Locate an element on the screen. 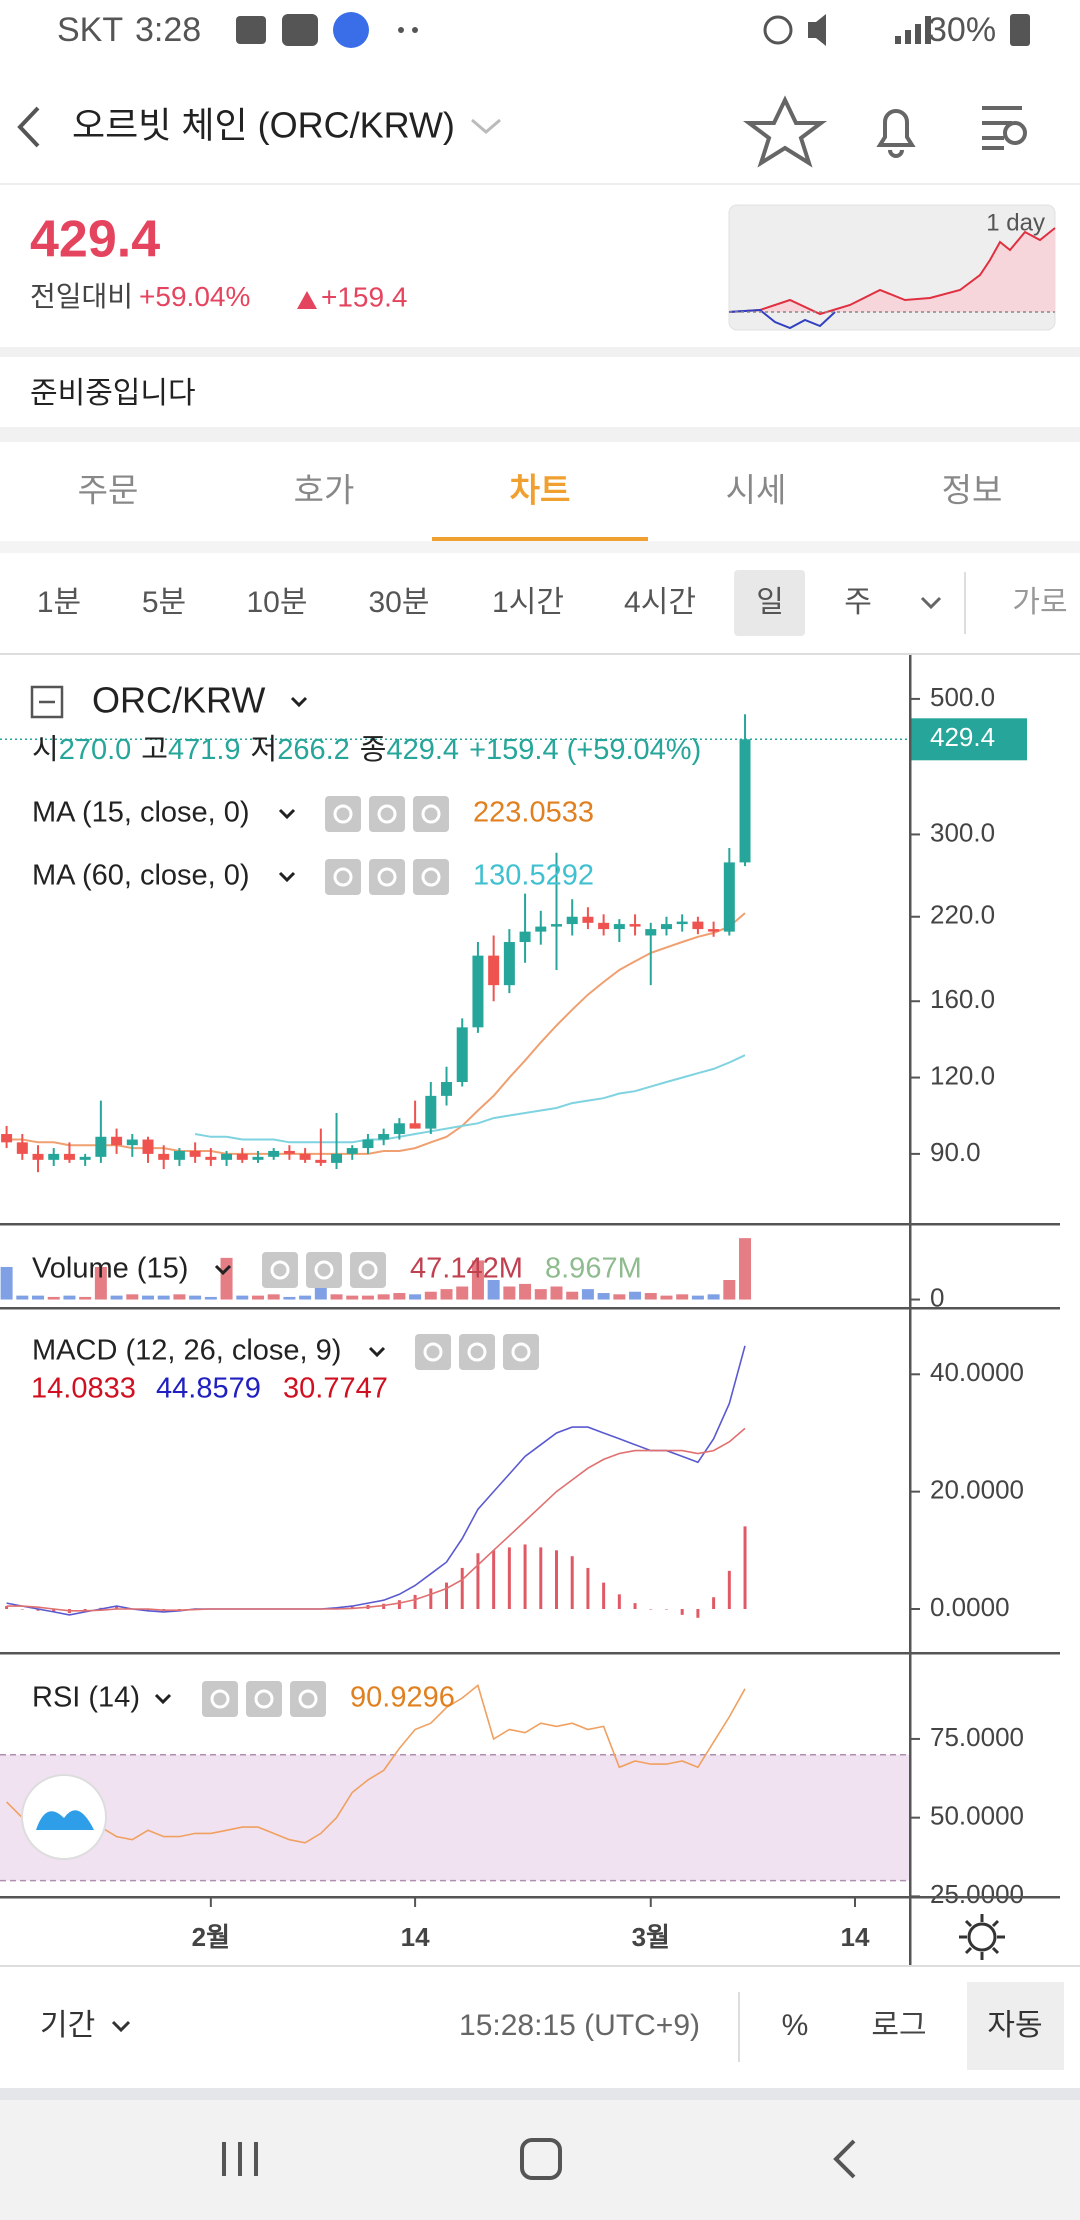  interval-dropdown is located at coordinates (931, 603).